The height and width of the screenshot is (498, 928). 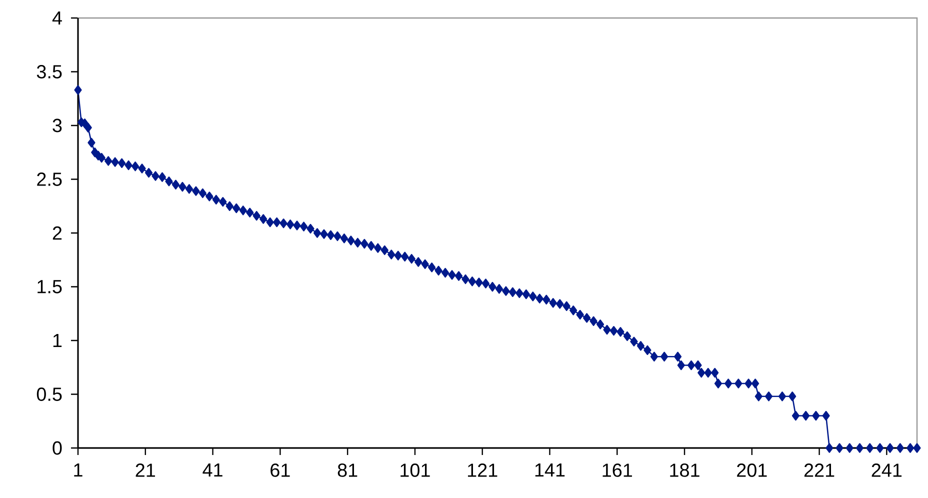 What do you see at coordinates (50, 287) in the screenshot?
I see `y-tick-label: 1.5` at bounding box center [50, 287].